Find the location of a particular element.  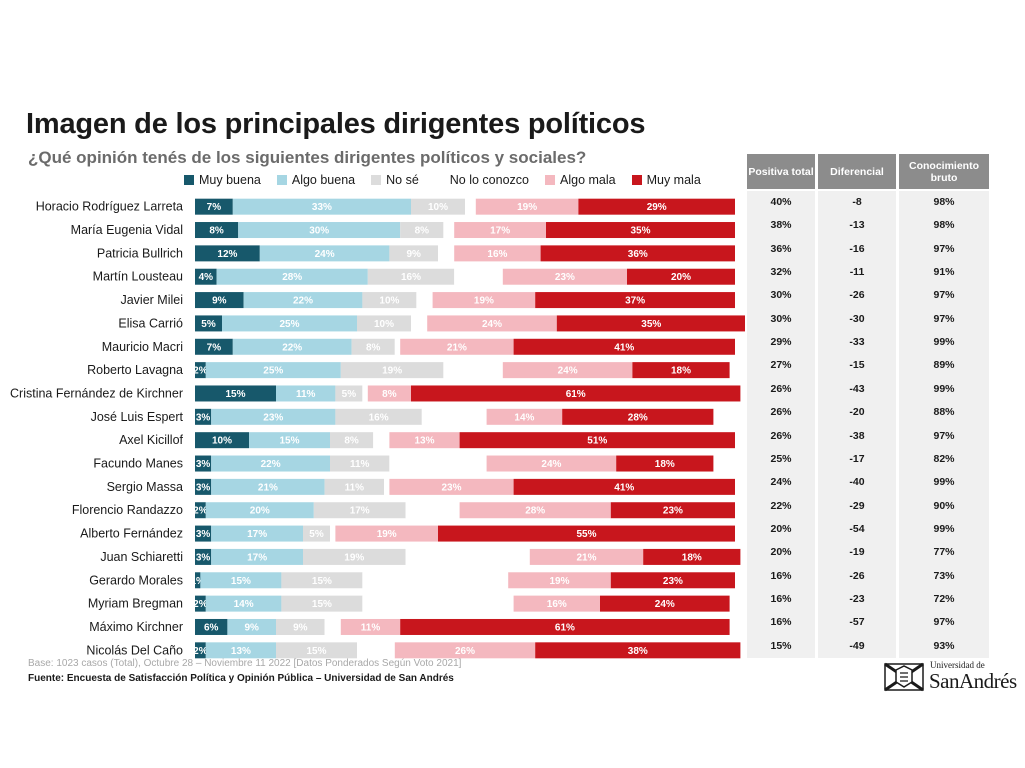

table-cell: -26 is located at coordinates (857, 295).